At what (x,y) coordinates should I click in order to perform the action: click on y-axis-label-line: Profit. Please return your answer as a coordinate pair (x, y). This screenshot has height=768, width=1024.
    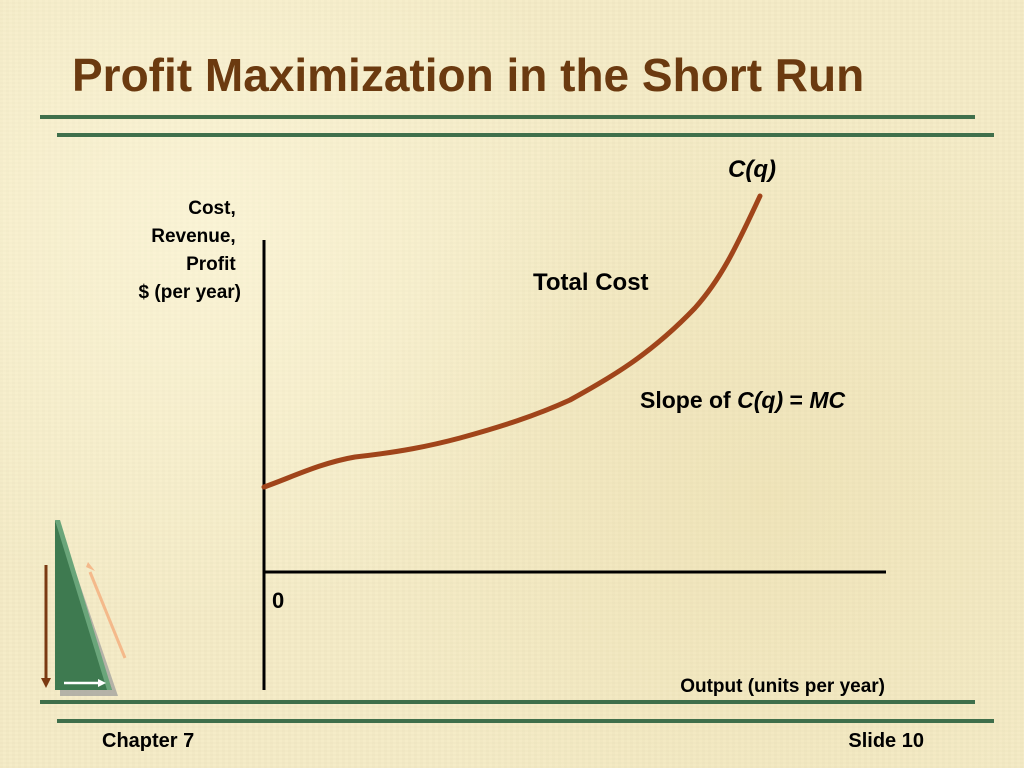
    Looking at the image, I should click on (211, 264).